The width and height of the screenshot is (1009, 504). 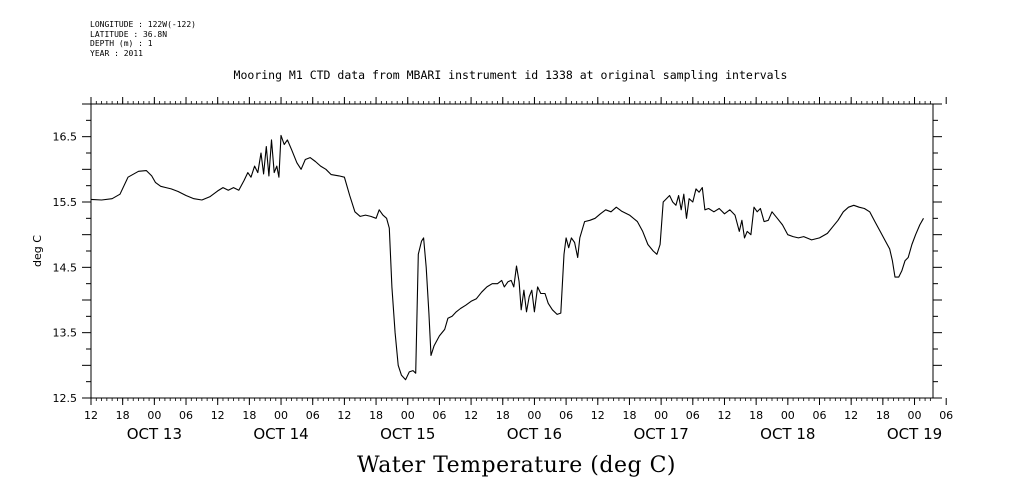 I want to click on x-date-label: OCT 19, so click(x=914, y=434).